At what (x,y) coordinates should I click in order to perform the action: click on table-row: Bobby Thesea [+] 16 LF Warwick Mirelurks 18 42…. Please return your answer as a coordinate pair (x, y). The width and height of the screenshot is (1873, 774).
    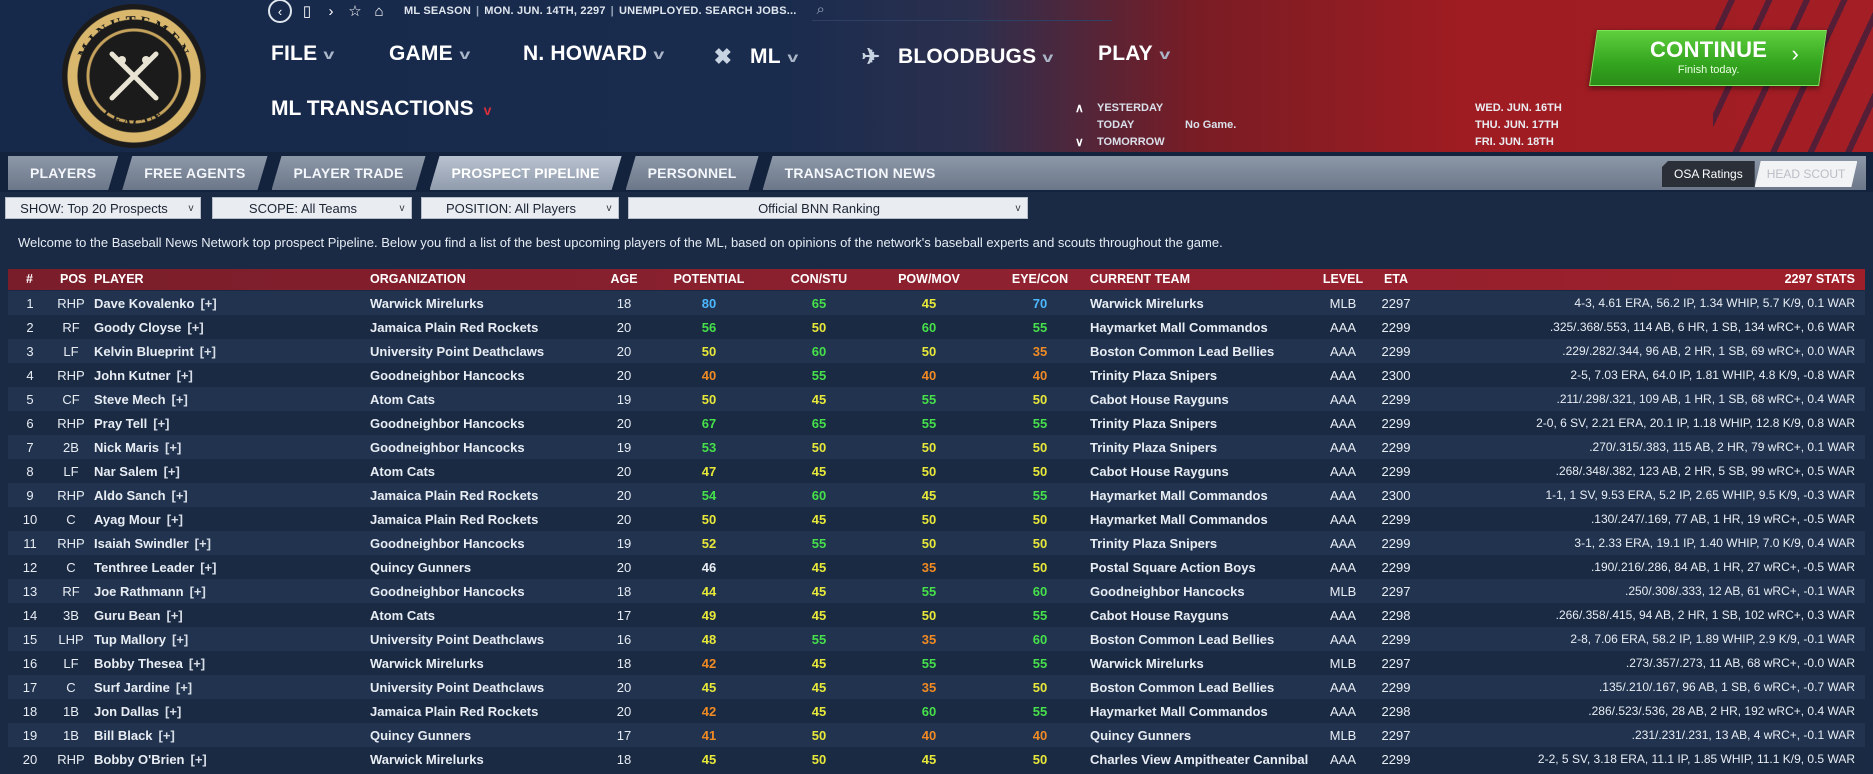
    Looking at the image, I should click on (936, 663).